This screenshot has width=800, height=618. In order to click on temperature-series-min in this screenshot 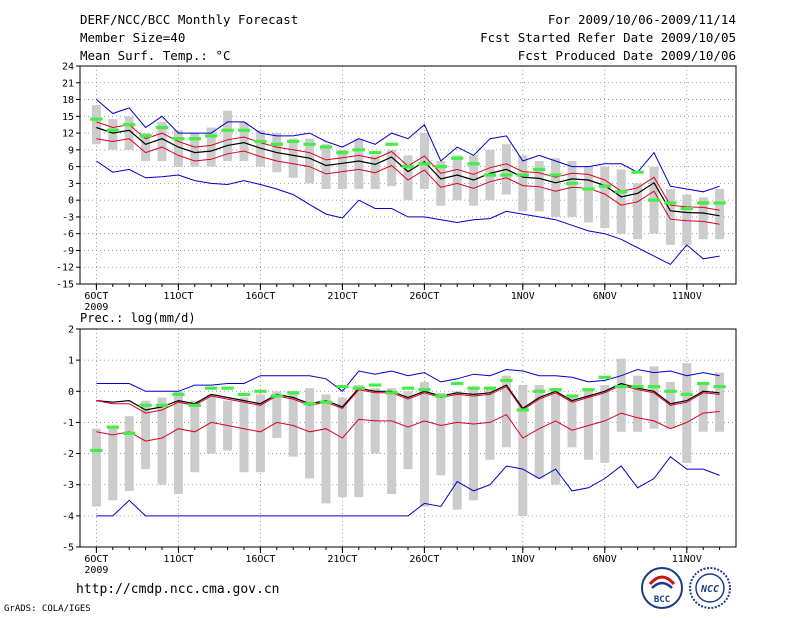, I will do `click(408, 213)`.